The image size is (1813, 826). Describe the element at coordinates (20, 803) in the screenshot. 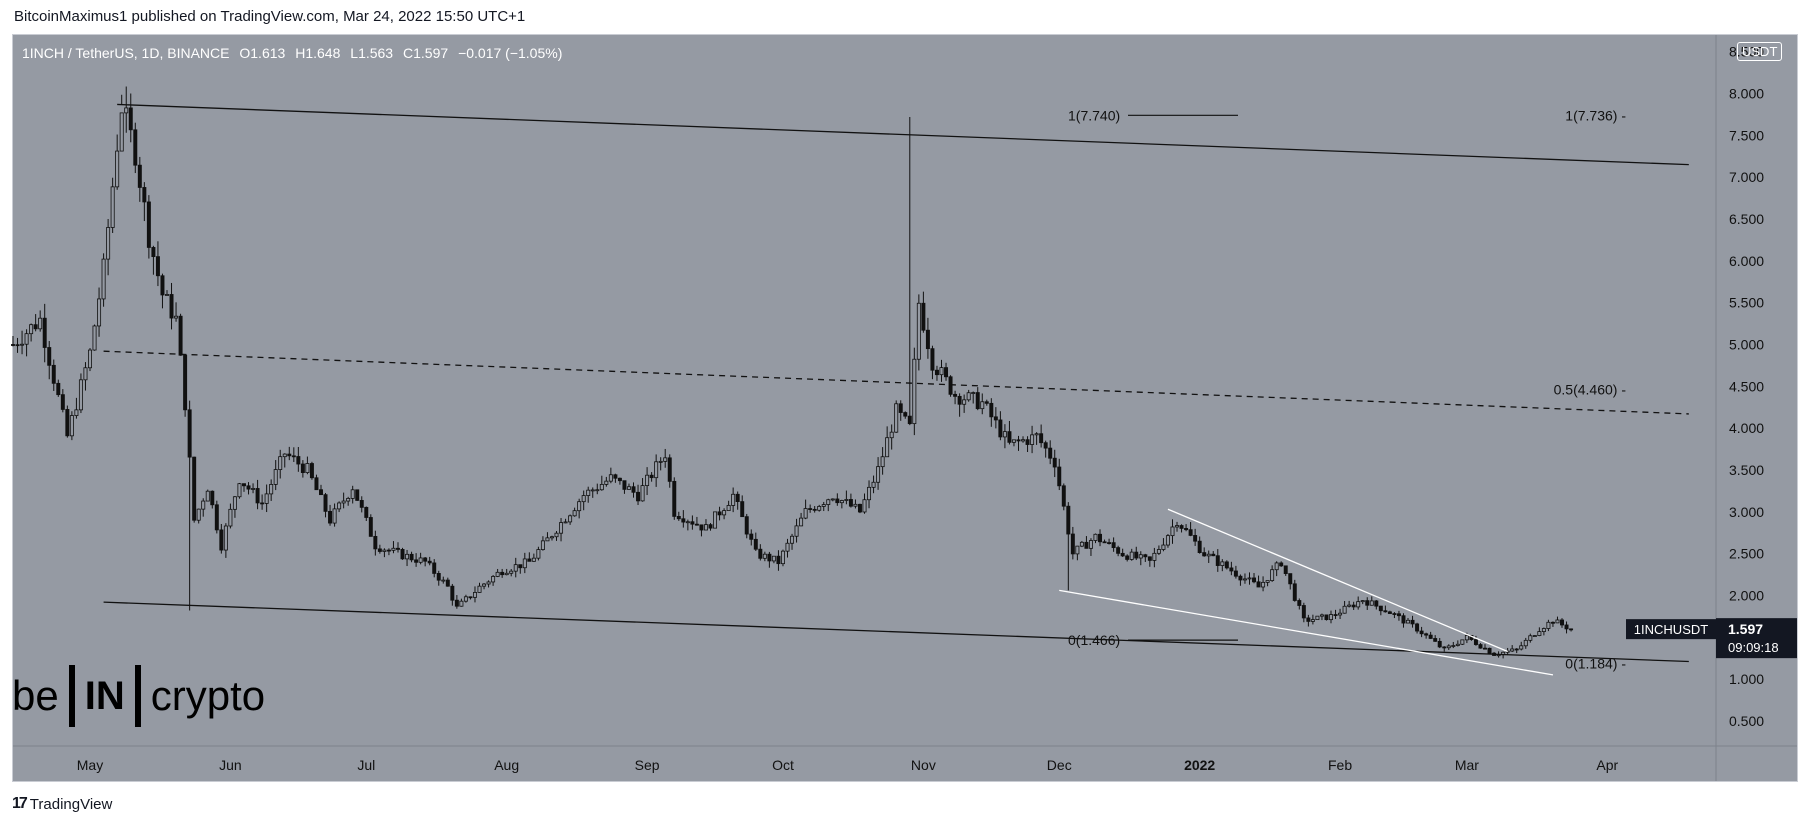

I see `tradingview-logo-icon: 17` at that location.